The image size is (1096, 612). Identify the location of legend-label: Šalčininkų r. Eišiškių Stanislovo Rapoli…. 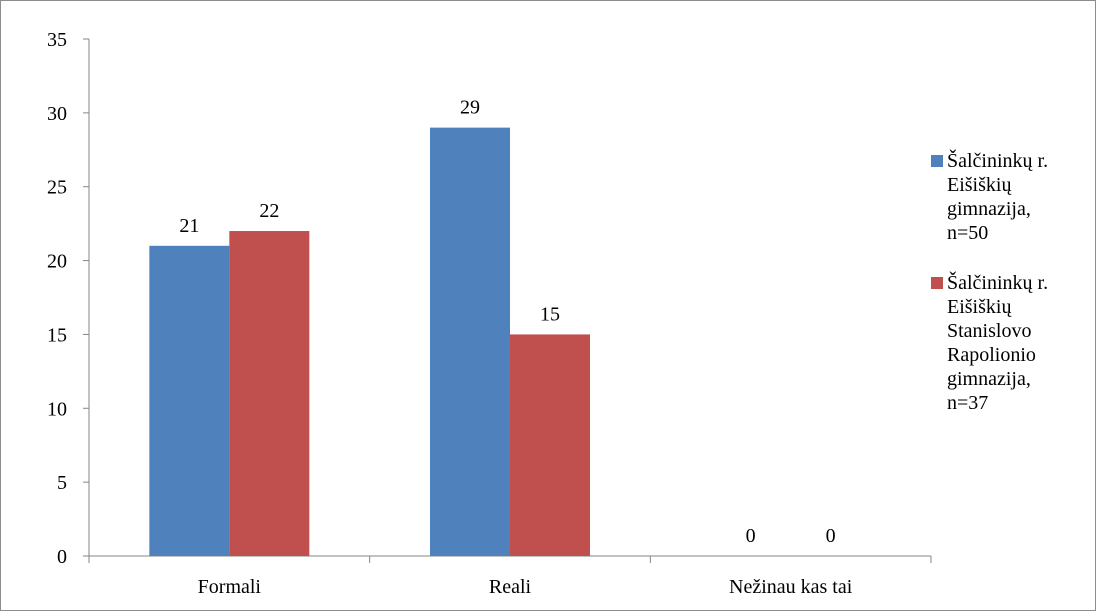
(998, 343).